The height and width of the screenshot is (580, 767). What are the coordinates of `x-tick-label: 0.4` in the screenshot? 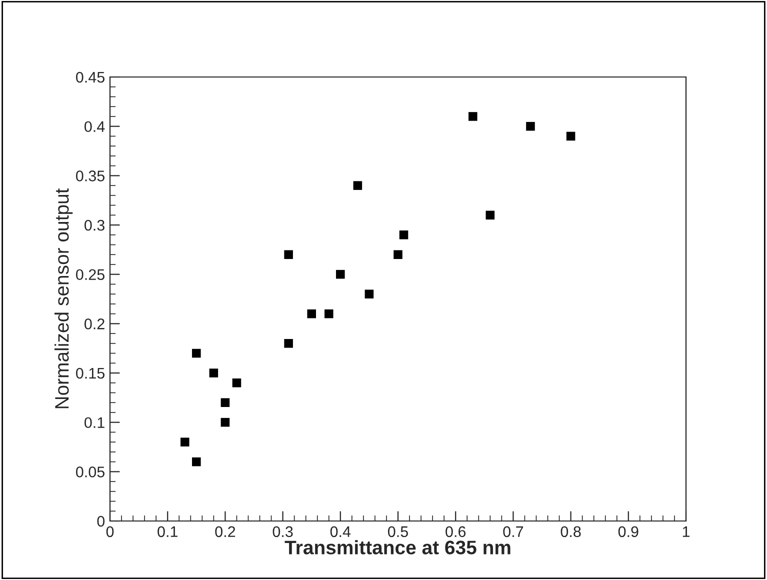 It's located at (340, 532).